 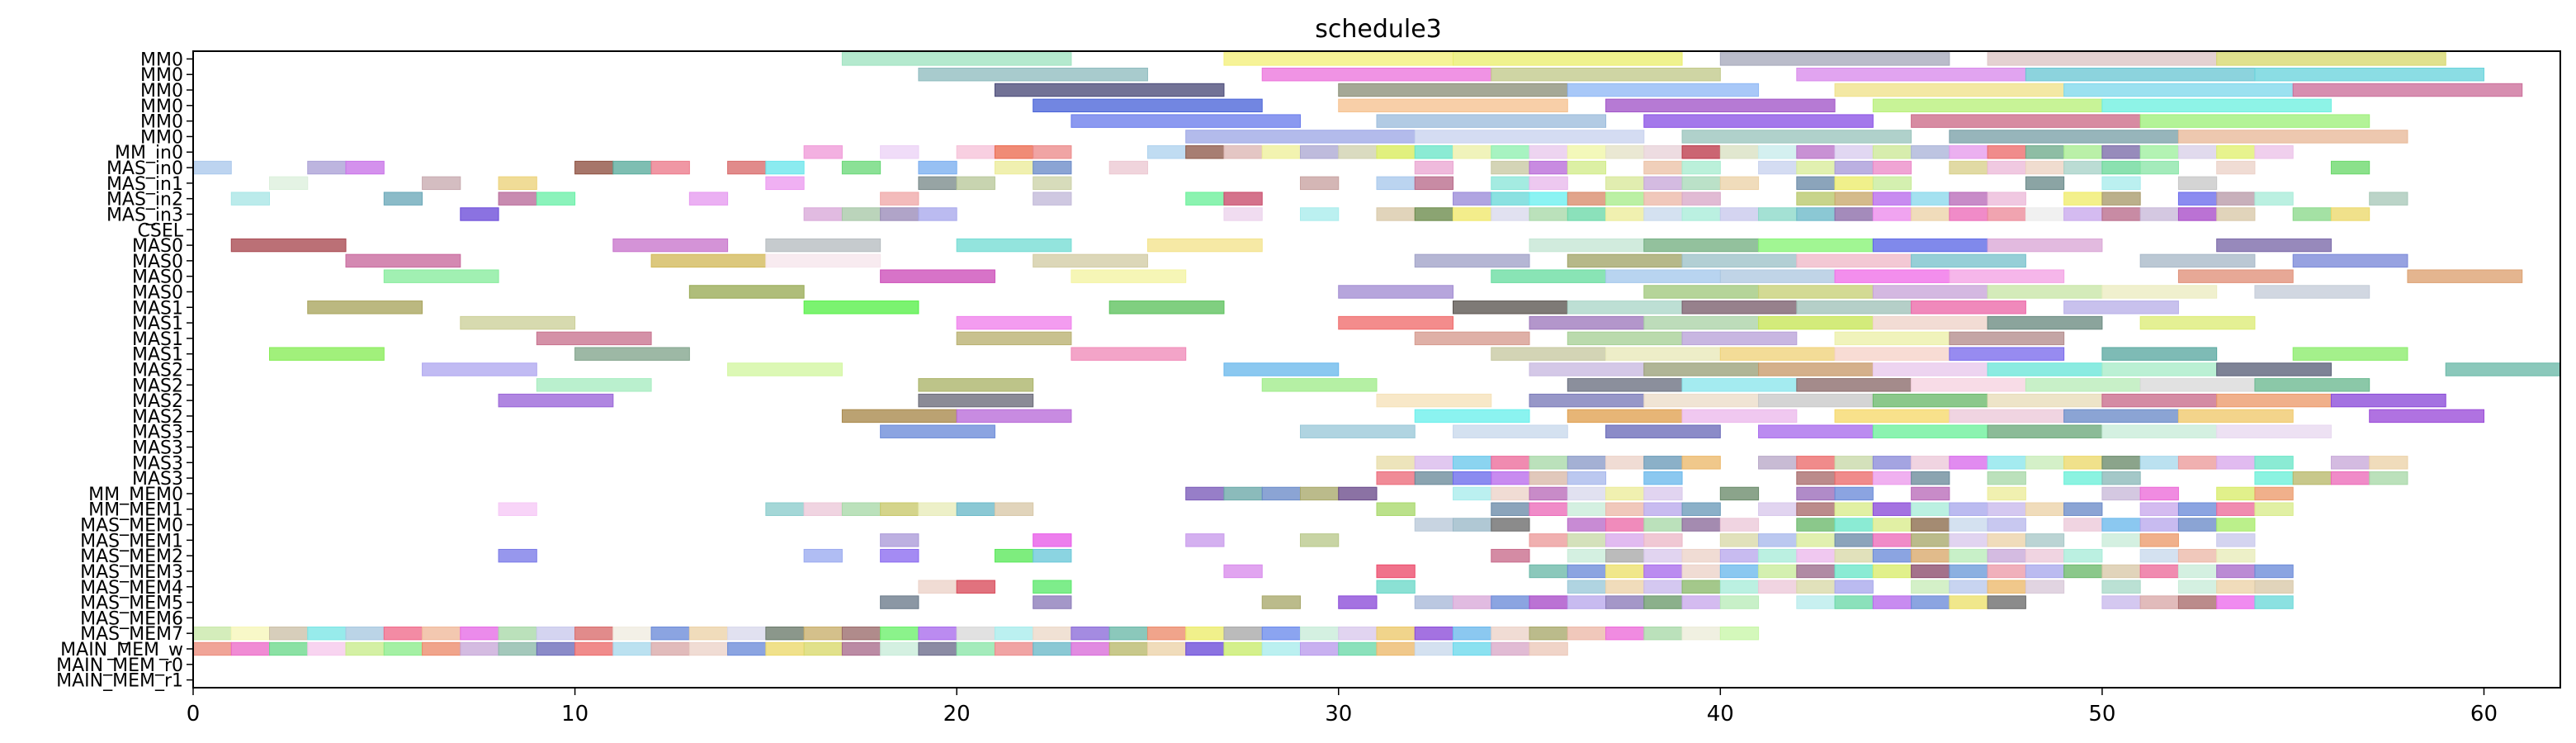 I want to click on x-tick-label: 40, so click(x=1720, y=714).